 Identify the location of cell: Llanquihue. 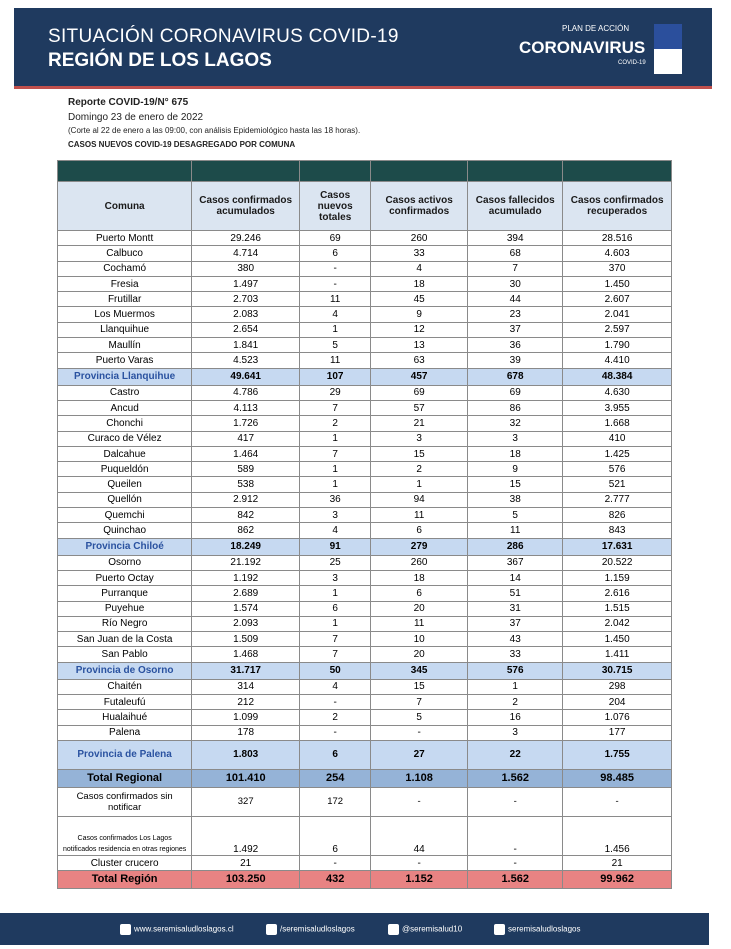
(124, 330).